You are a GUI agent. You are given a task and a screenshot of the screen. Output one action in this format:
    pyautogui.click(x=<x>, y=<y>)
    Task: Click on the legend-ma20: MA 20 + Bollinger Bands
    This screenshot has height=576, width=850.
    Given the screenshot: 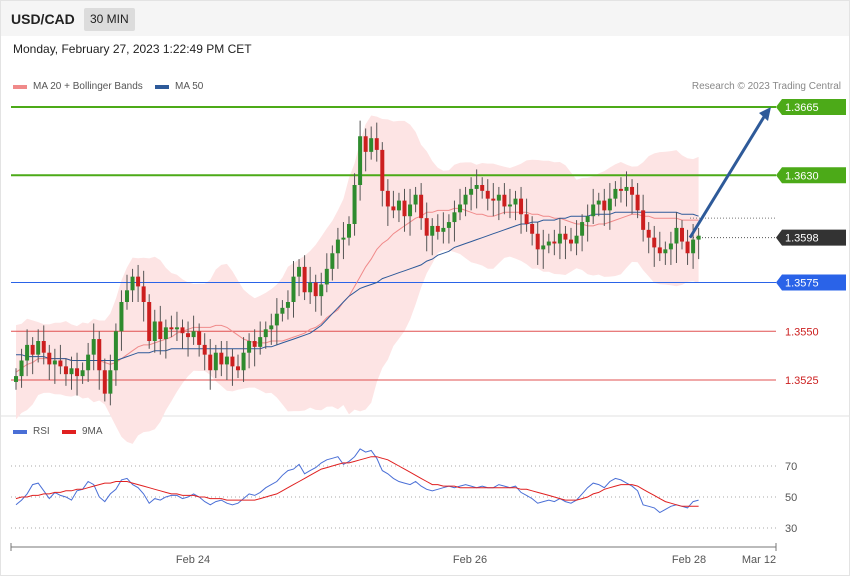 What is the action you would take?
    pyautogui.click(x=78, y=86)
    